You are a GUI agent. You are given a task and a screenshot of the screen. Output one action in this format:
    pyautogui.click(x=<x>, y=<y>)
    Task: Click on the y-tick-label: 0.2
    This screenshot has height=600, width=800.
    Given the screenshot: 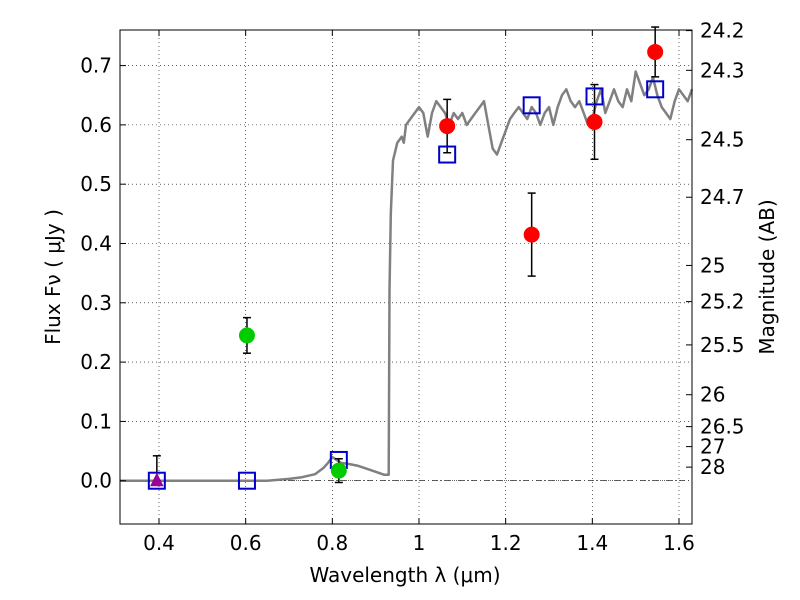 What is the action you would take?
    pyautogui.click(x=96, y=362)
    